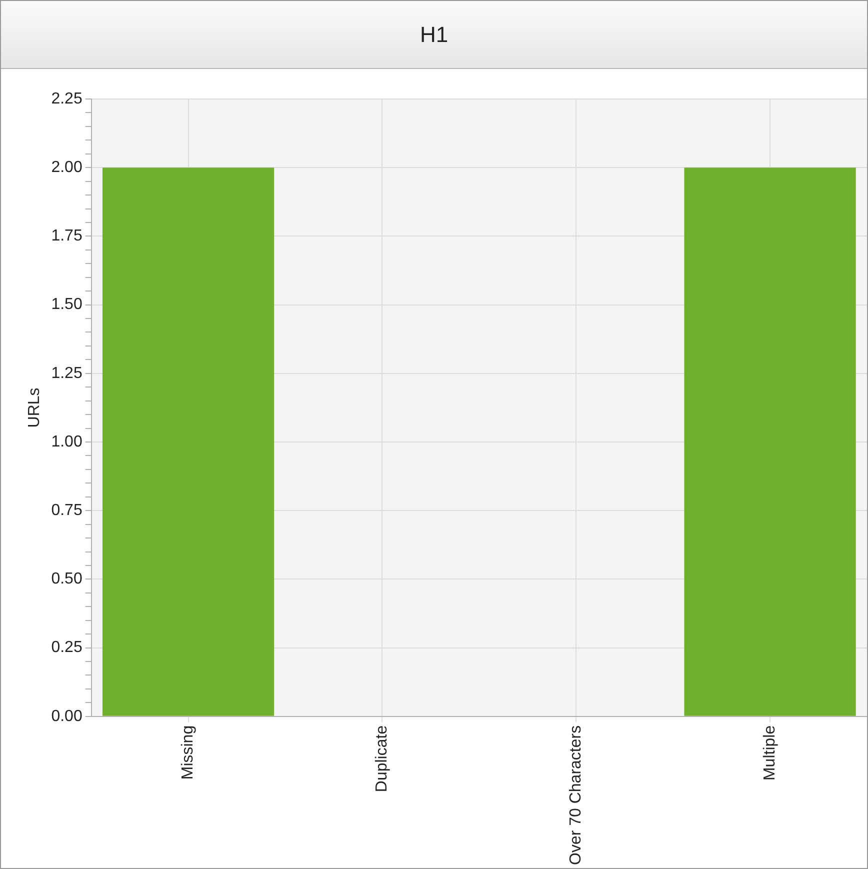 The width and height of the screenshot is (868, 869). Describe the element at coordinates (769, 753) in the screenshot. I see `x-tick-label: Multiple` at that location.